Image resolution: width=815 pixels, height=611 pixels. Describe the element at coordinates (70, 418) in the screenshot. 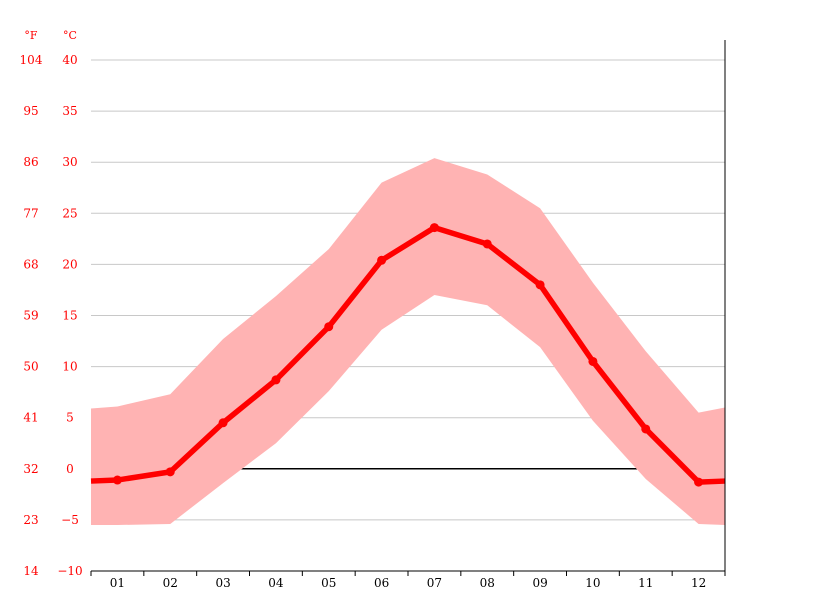

I see `y-tick-label-c: 5` at that location.